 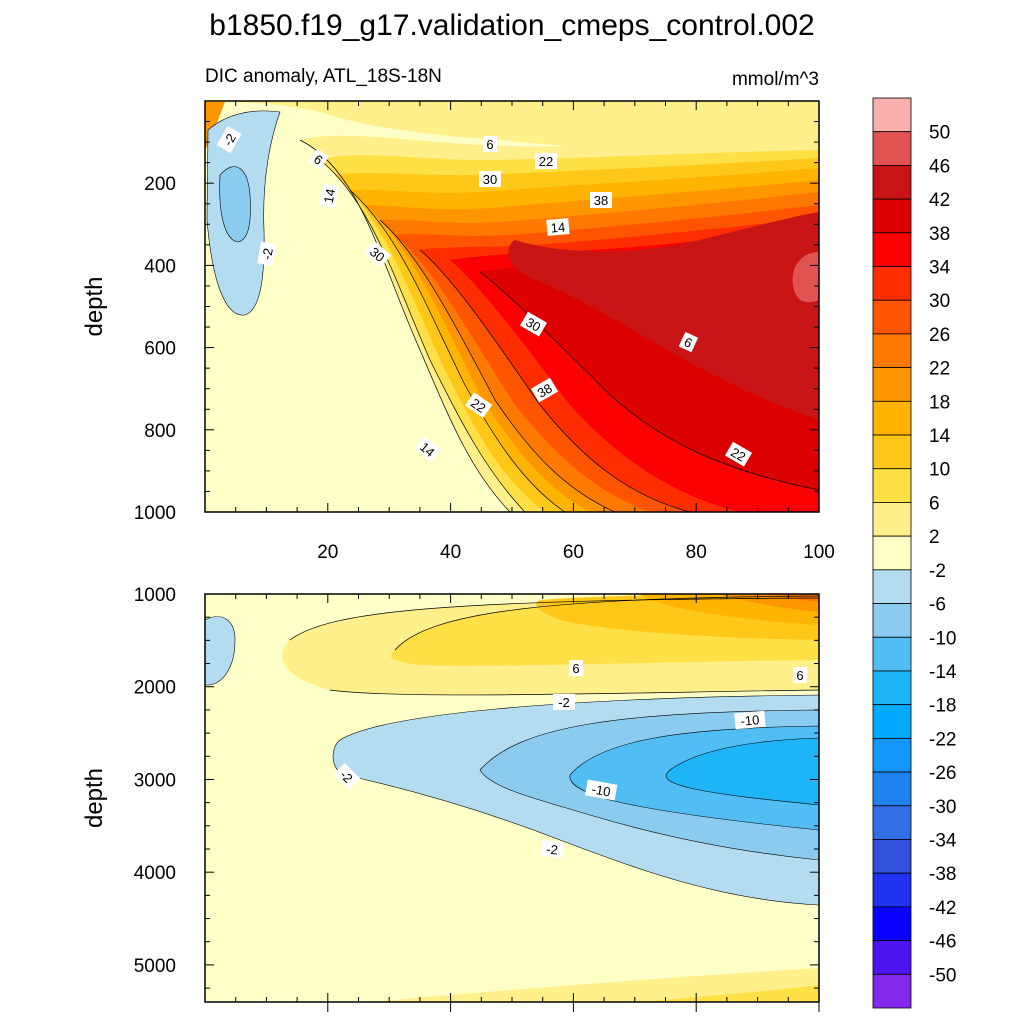 I want to click on colorbar-label: -46, so click(x=942, y=942).